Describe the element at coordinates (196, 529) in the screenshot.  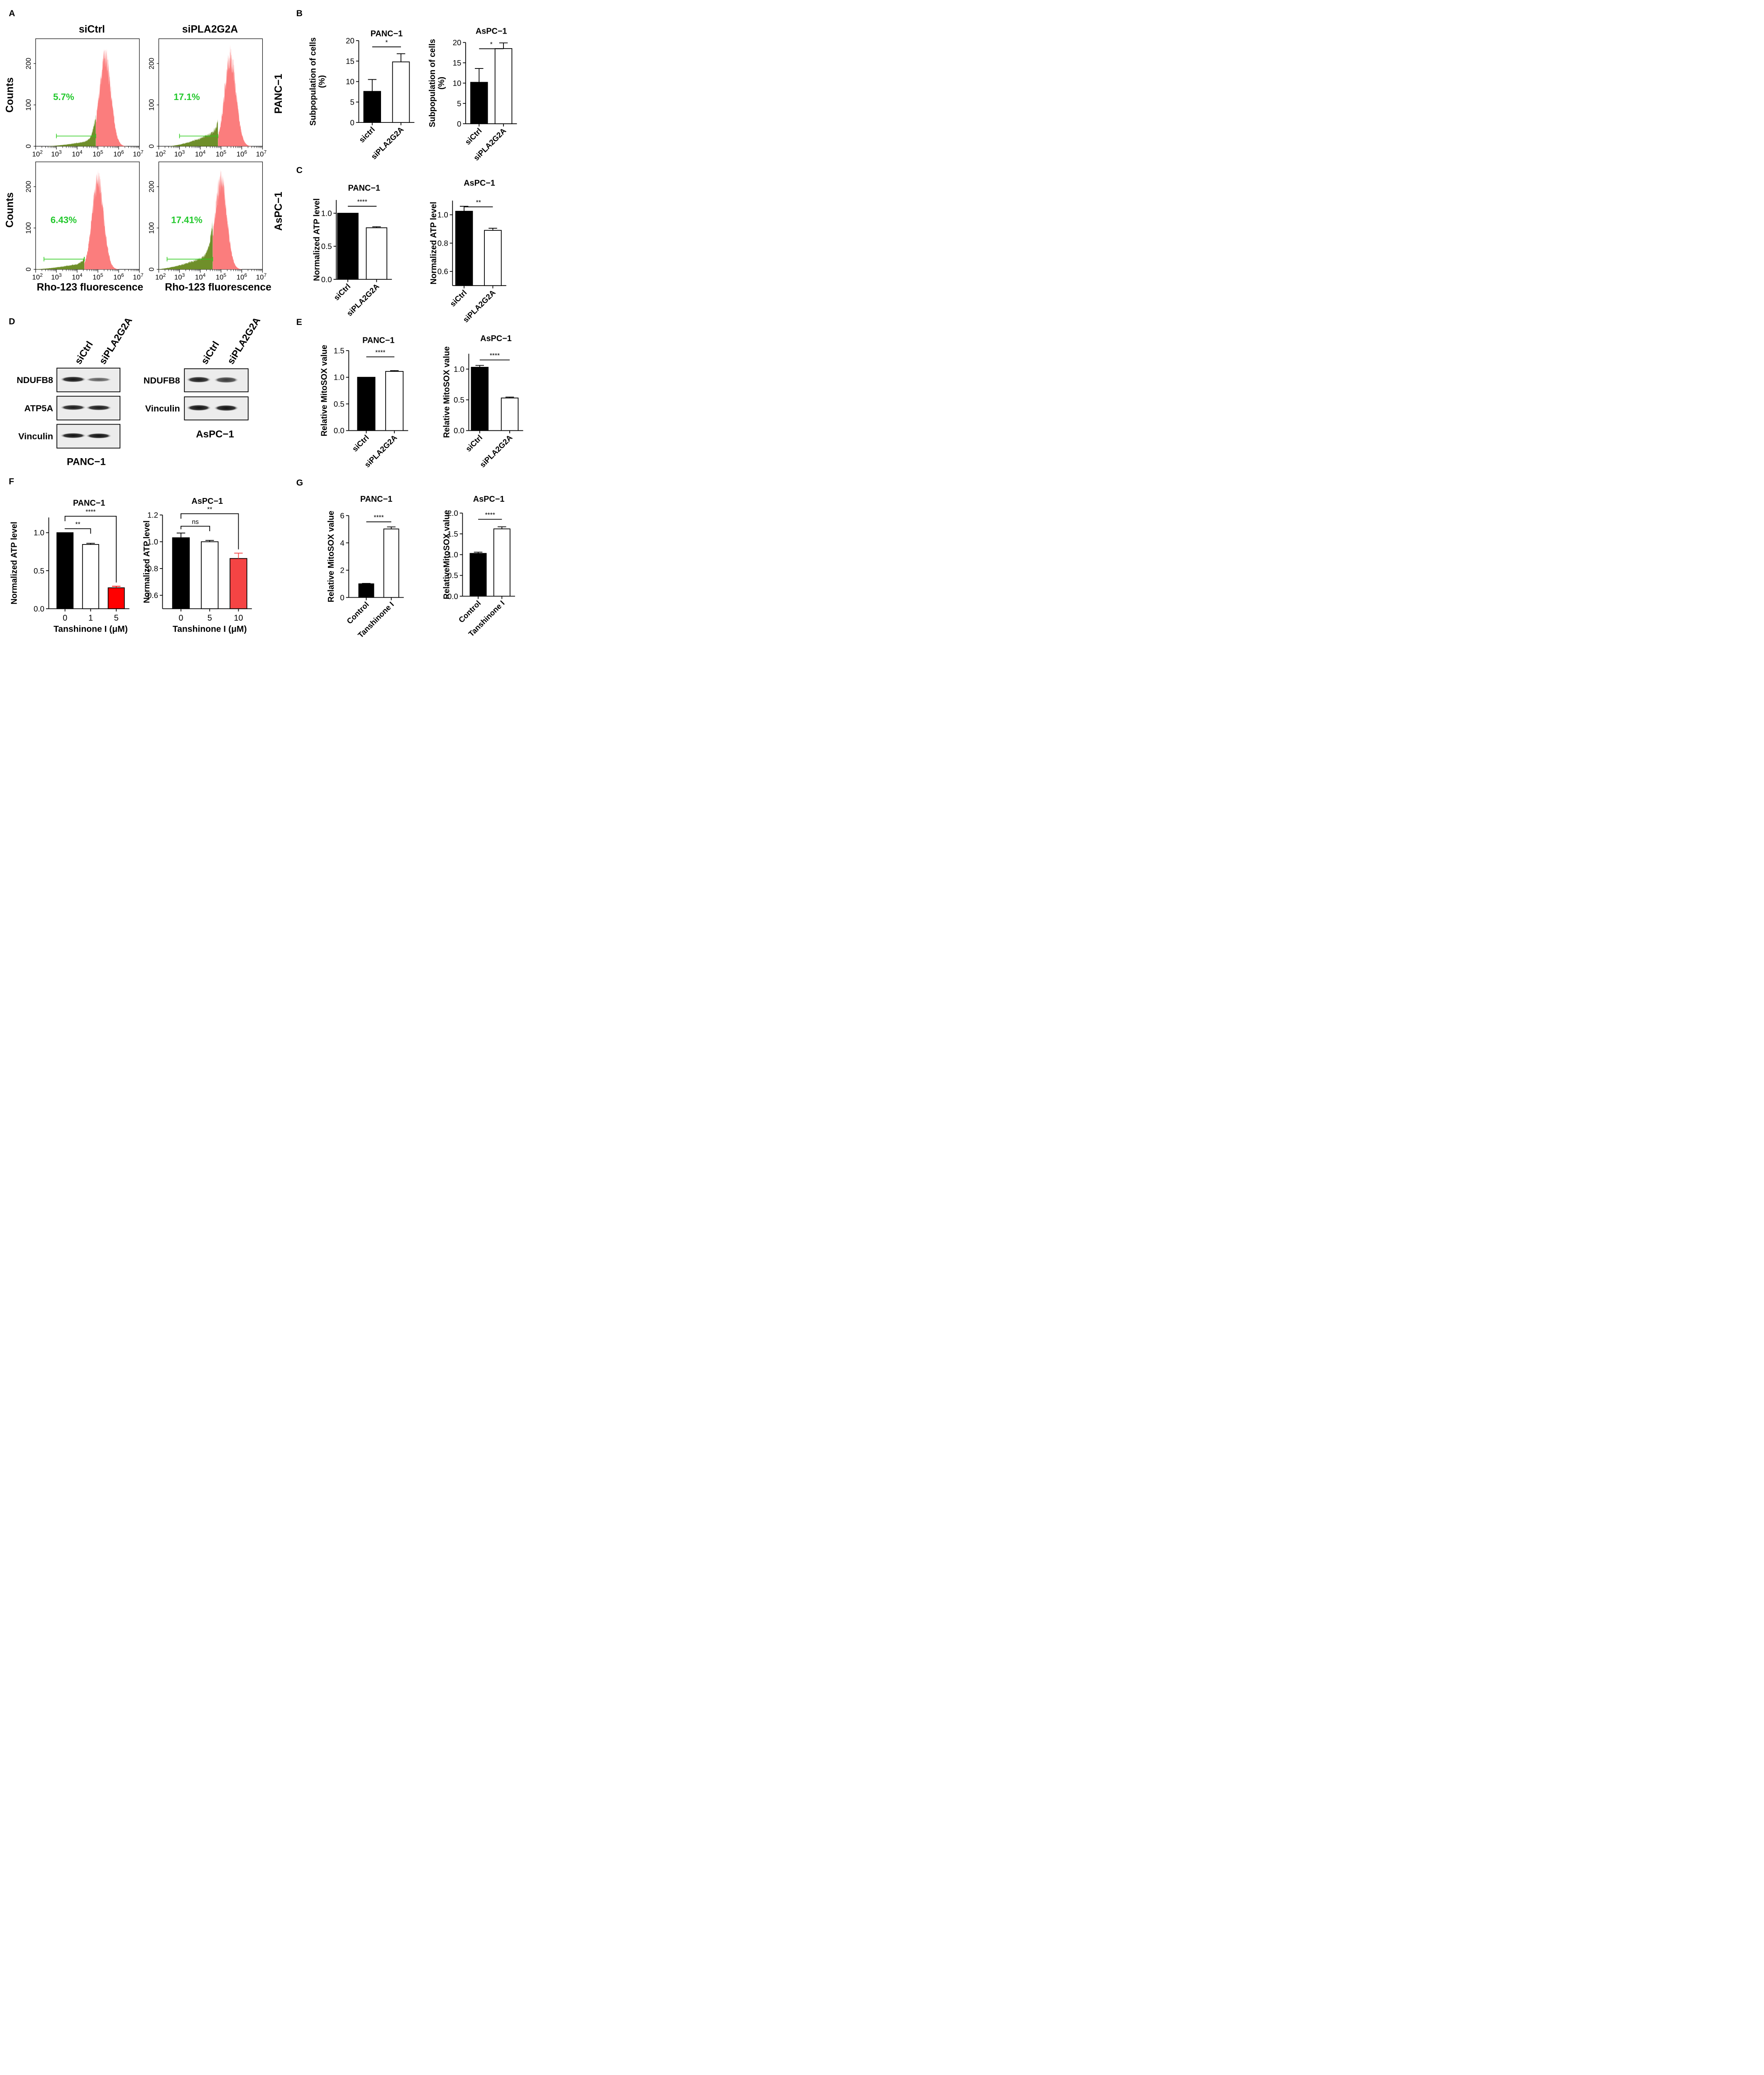
I see `significance-bracket` at that location.